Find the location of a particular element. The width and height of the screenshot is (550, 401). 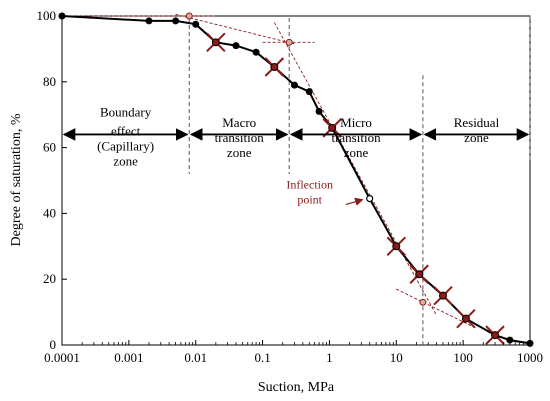

x-tick-label: 0.1 is located at coordinates (262, 357).